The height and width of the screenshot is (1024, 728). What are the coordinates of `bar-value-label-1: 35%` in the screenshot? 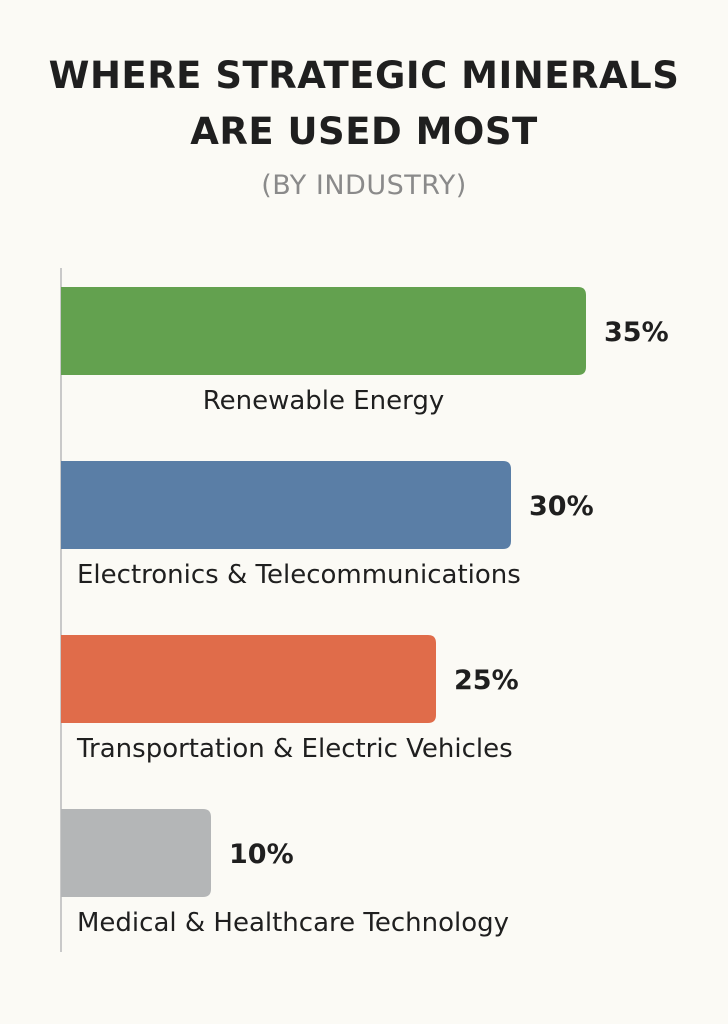 It's located at (636, 332).